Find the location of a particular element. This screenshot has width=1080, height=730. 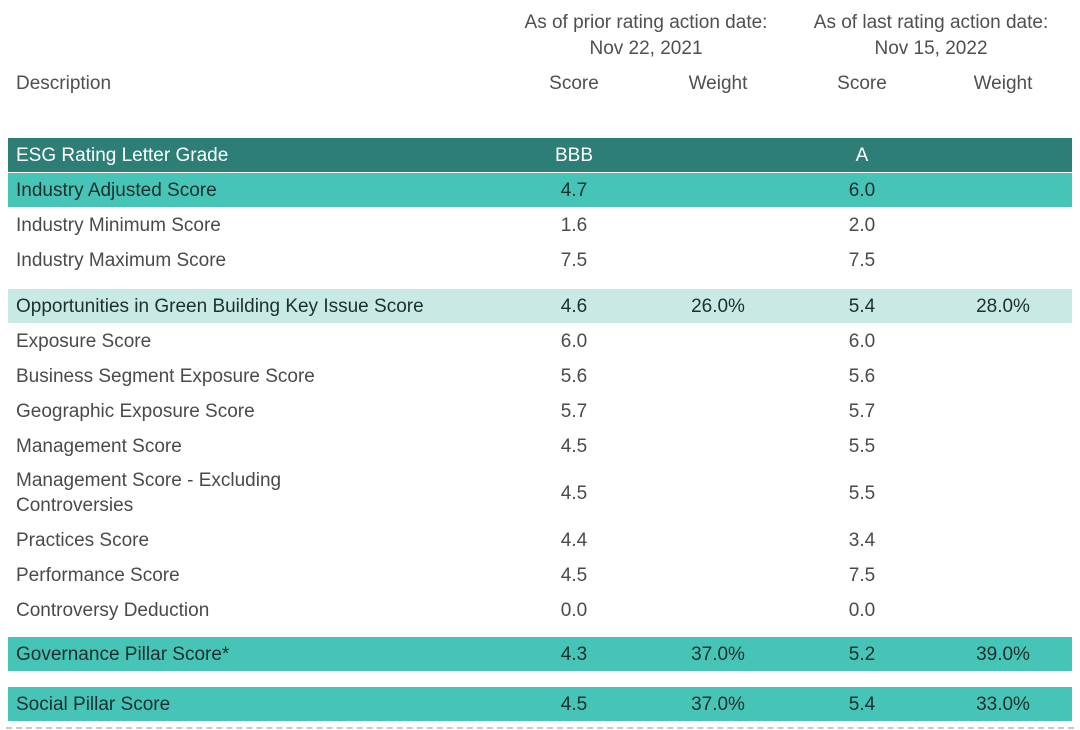

score-prior: 6.0 is located at coordinates (574, 341).